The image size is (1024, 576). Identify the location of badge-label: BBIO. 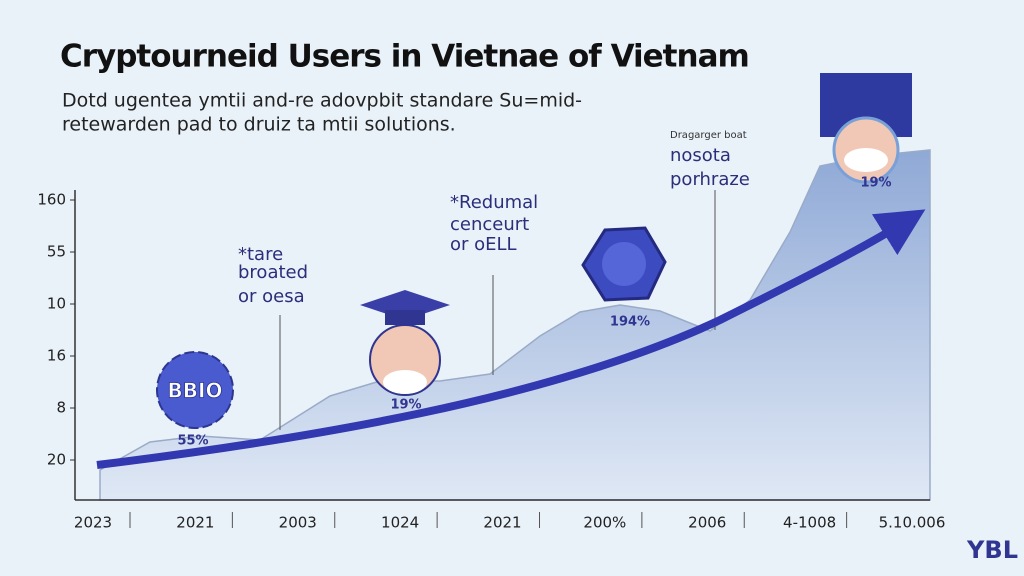
(195, 391).